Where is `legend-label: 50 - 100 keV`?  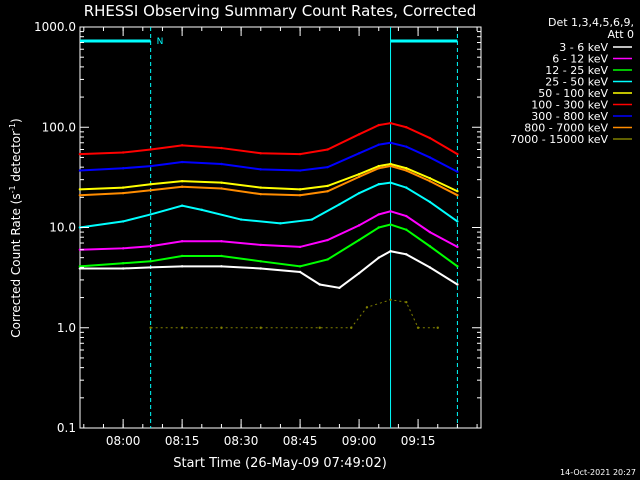
legend-label: 50 - 100 keV is located at coordinates (573, 93).